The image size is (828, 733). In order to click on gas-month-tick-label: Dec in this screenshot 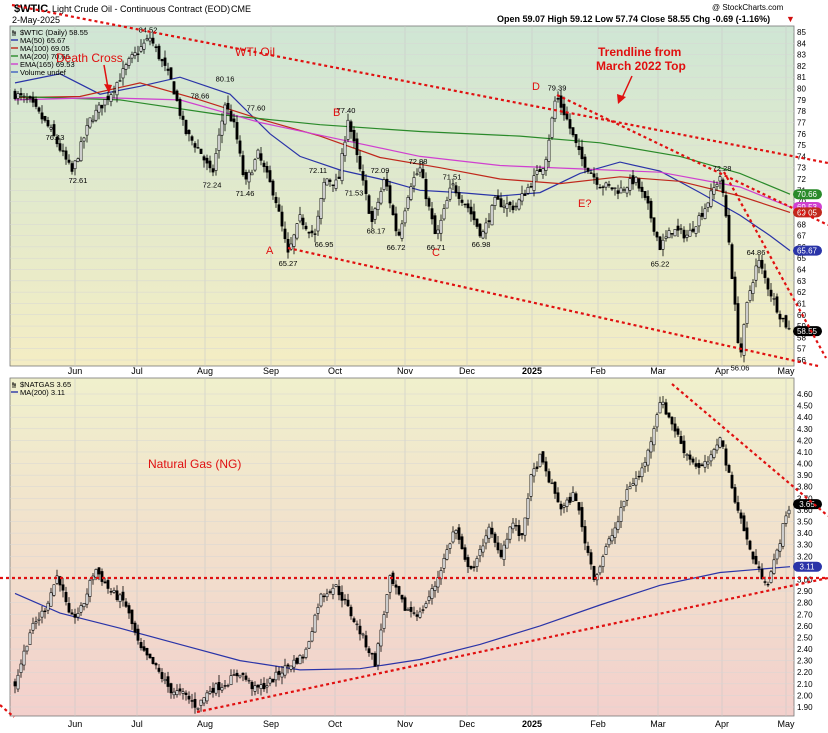, I will do `click(467, 724)`.